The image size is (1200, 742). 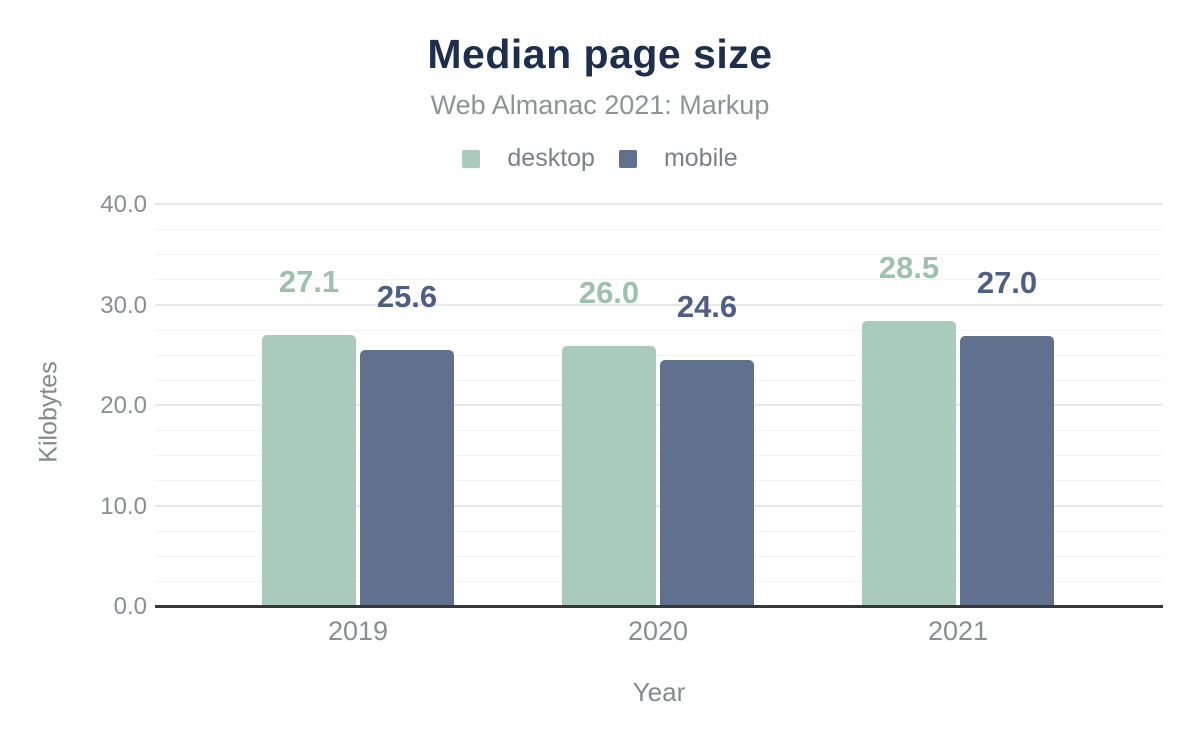 What do you see at coordinates (958, 631) in the screenshot?
I see `x-tick-label-2021: 2021` at bounding box center [958, 631].